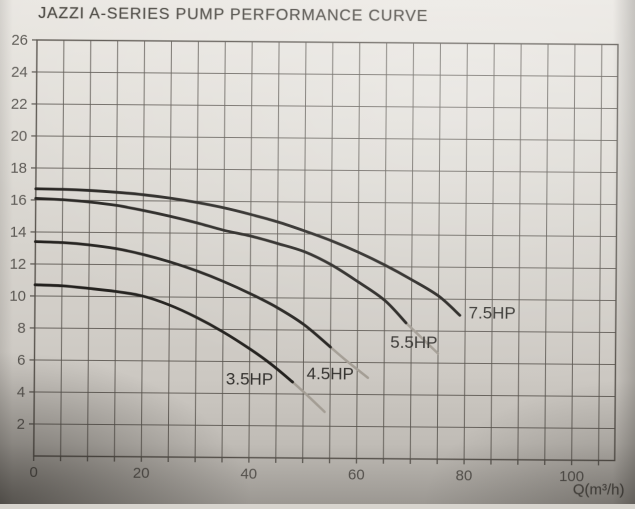 The height and width of the screenshot is (509, 635). Describe the element at coordinates (248, 474) in the screenshot. I see `x-tick-label: 40` at that location.